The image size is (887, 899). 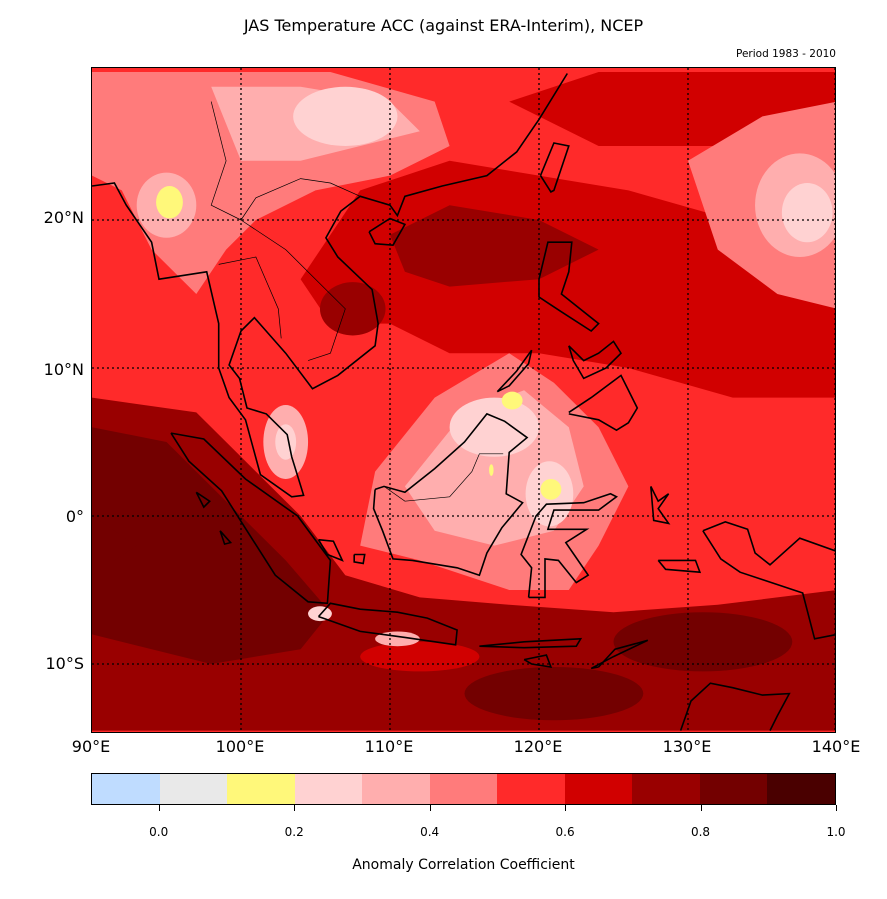 What do you see at coordinates (735, 706) in the screenshot?
I see `australia-coastline` at bounding box center [735, 706].